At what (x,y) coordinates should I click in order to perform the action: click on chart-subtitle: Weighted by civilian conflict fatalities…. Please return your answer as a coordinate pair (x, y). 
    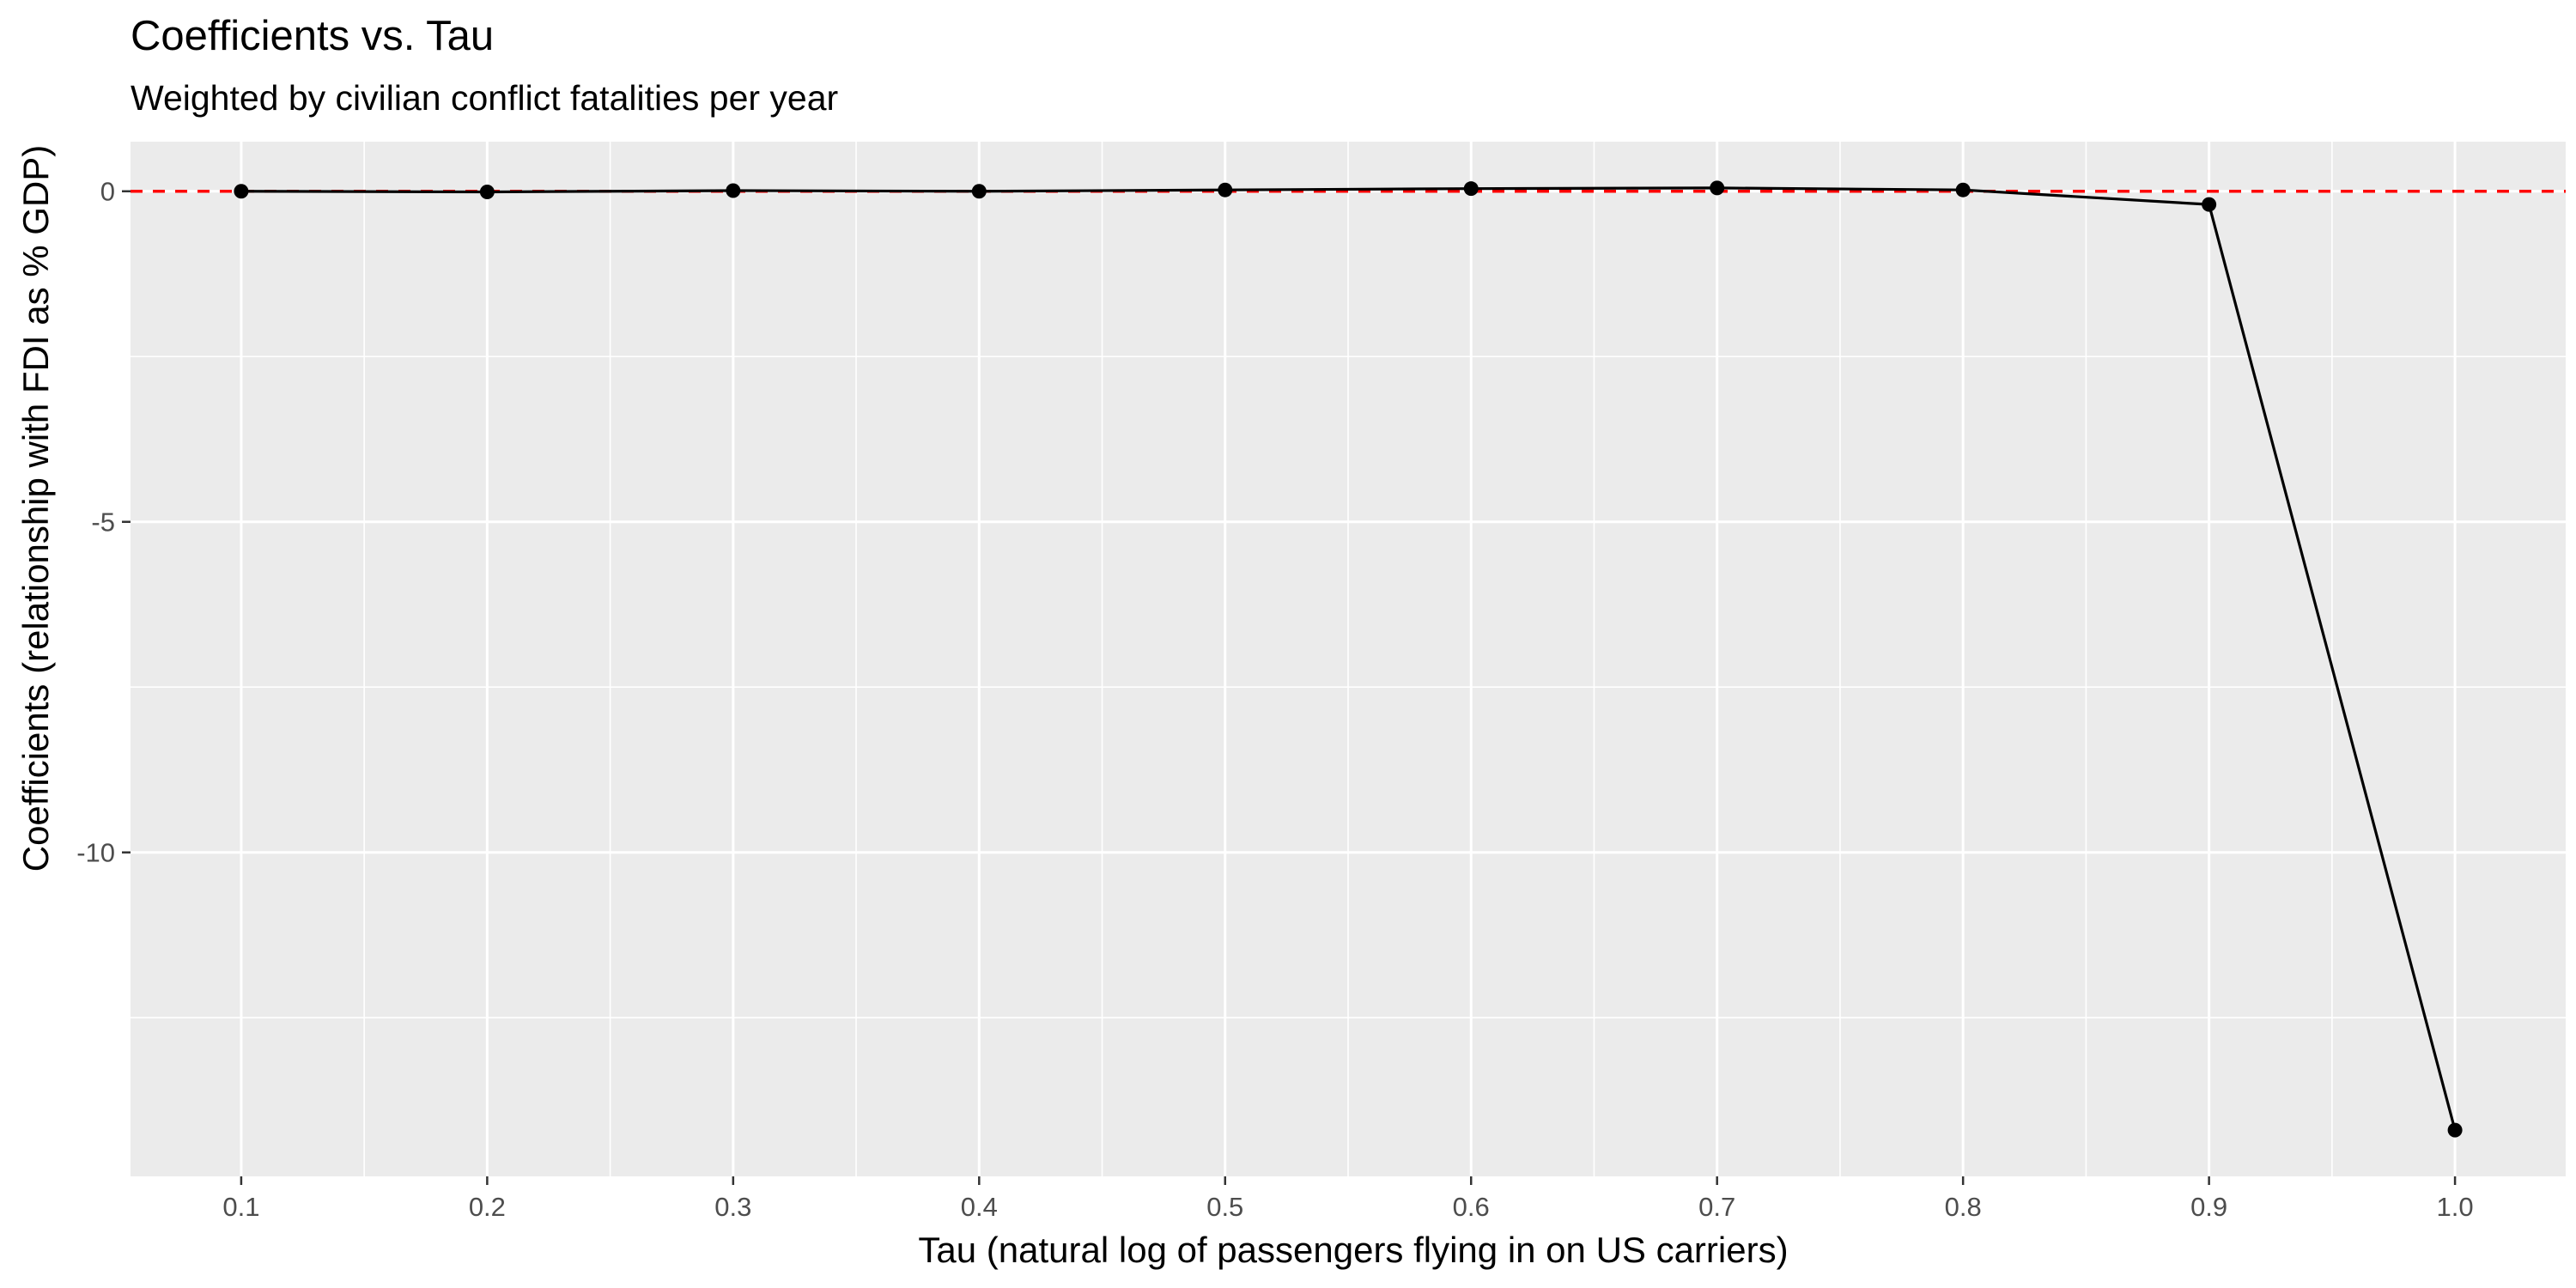
    Looking at the image, I should click on (485, 98).